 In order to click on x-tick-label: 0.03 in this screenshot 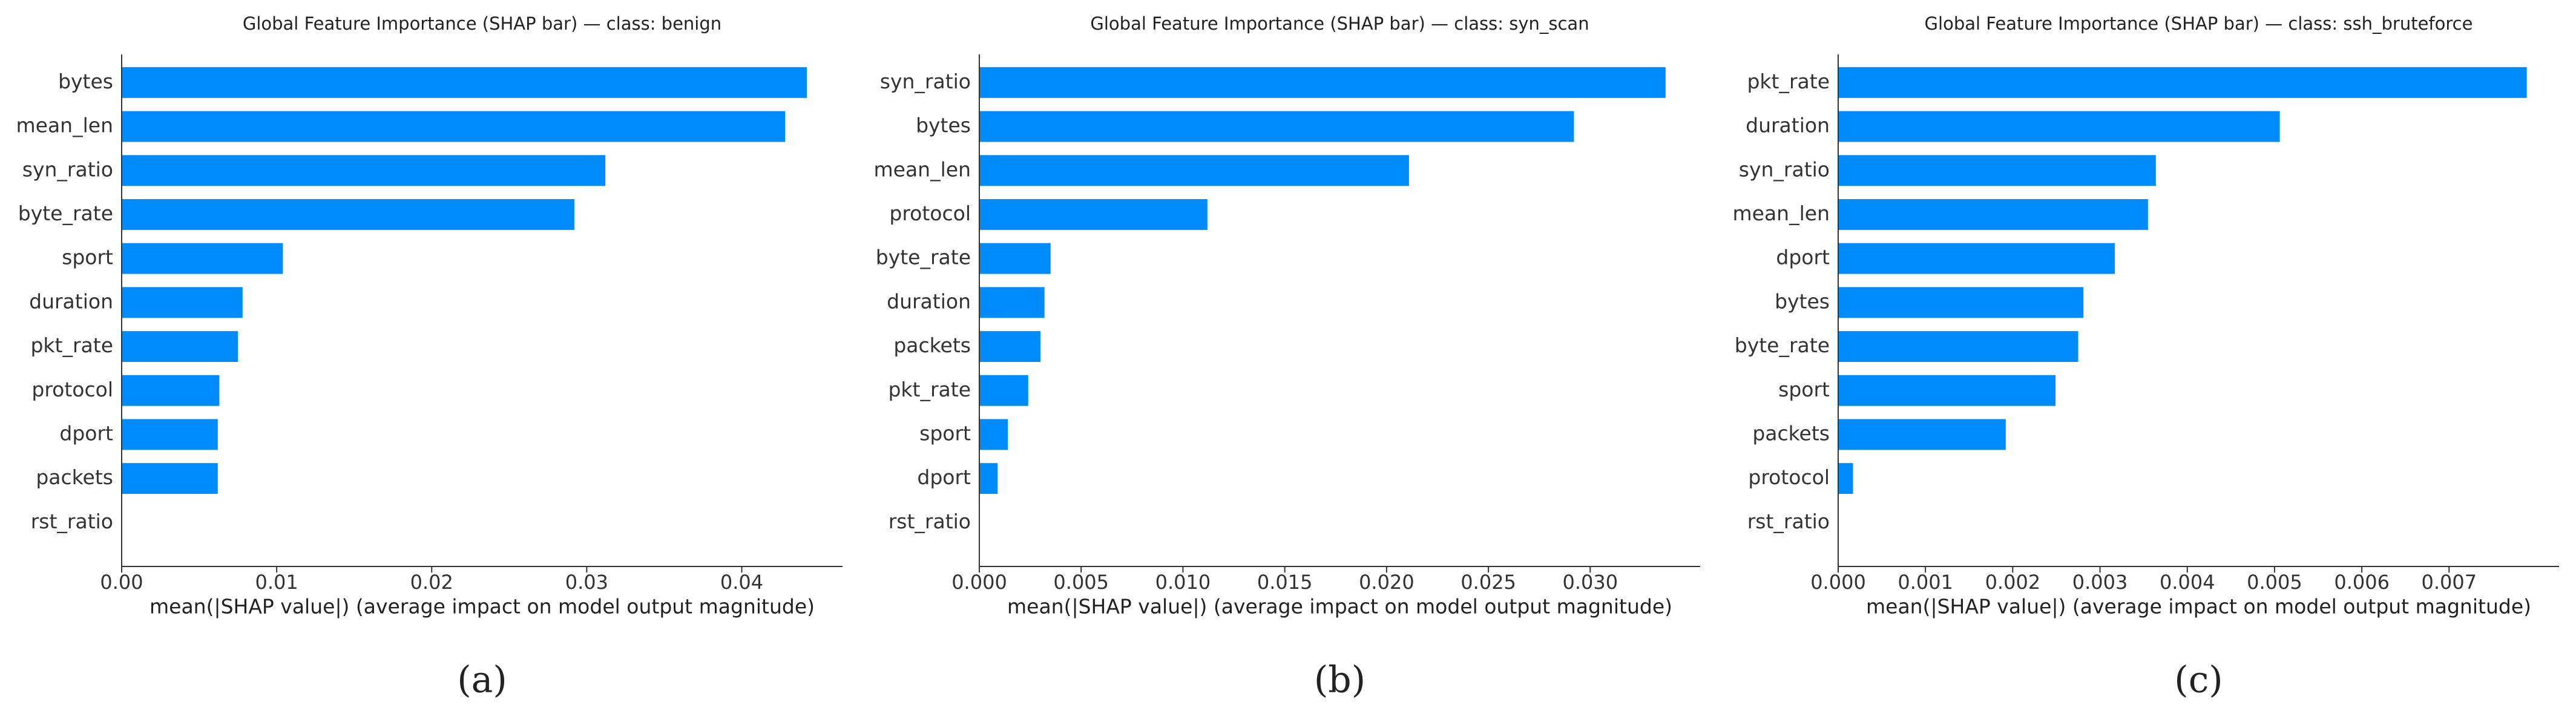, I will do `click(586, 582)`.